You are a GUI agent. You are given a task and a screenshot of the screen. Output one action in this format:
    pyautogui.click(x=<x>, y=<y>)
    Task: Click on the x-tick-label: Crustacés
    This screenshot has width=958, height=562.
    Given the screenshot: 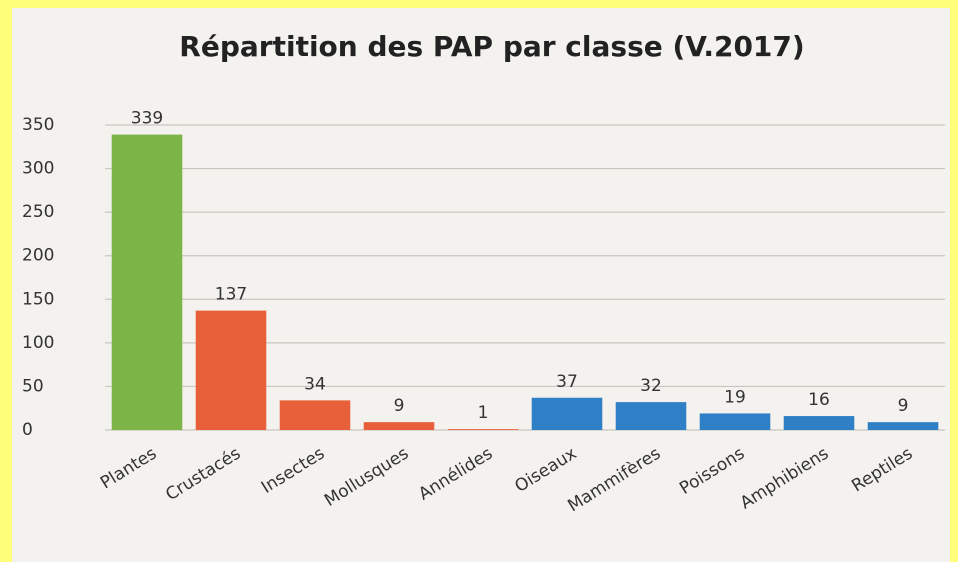 What is the action you would take?
    pyautogui.click(x=203, y=474)
    